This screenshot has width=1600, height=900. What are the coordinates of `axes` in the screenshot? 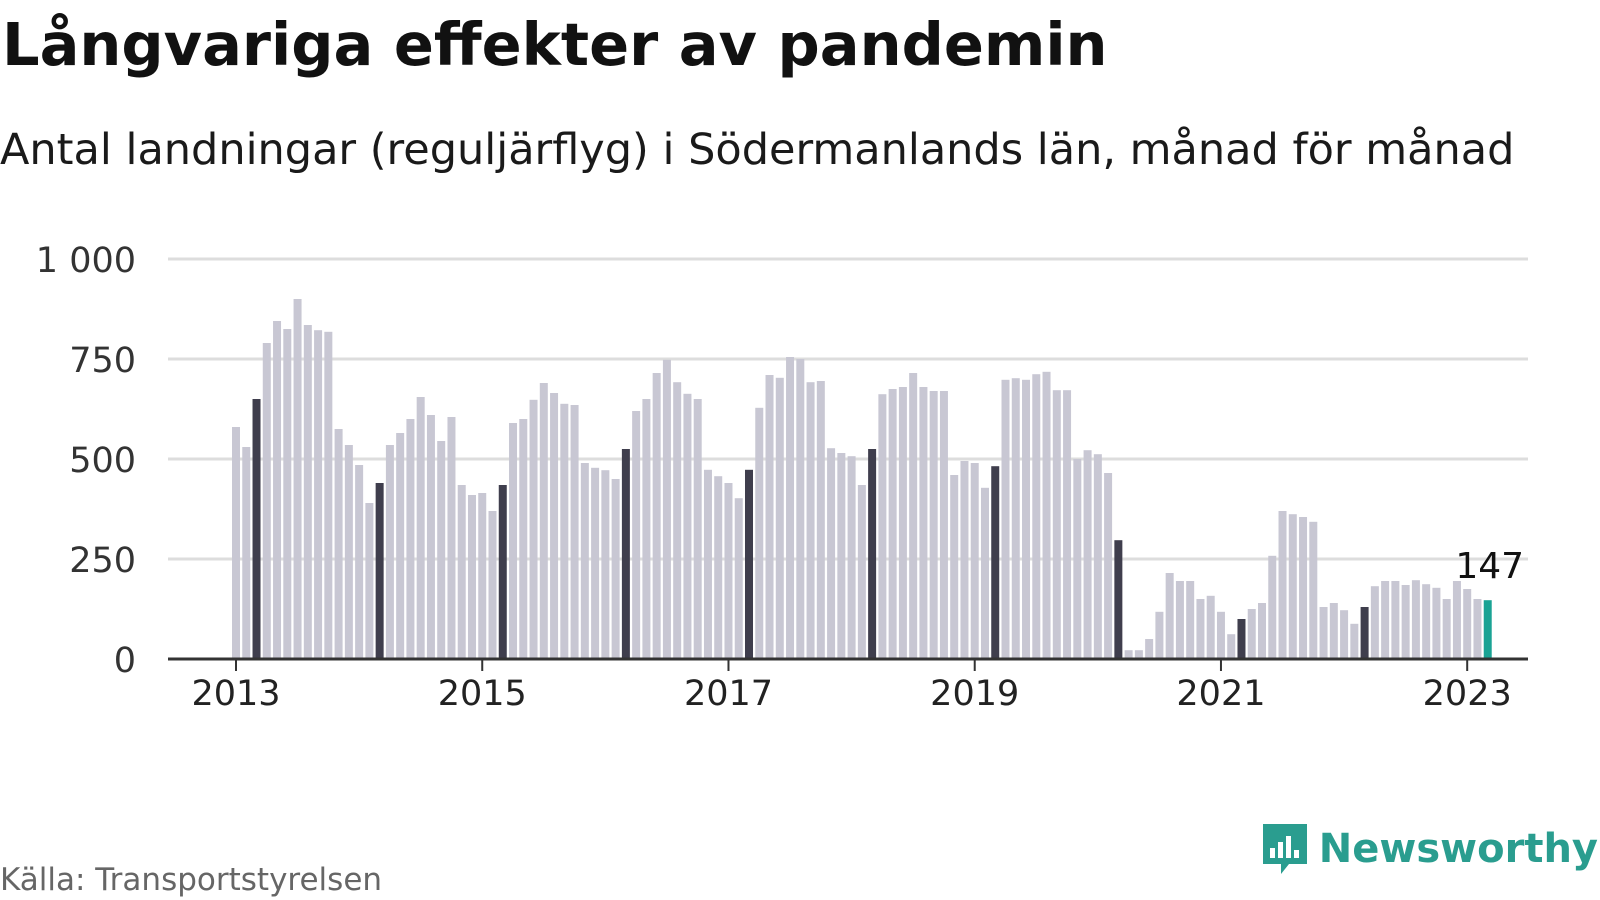 It's located at (848, 664).